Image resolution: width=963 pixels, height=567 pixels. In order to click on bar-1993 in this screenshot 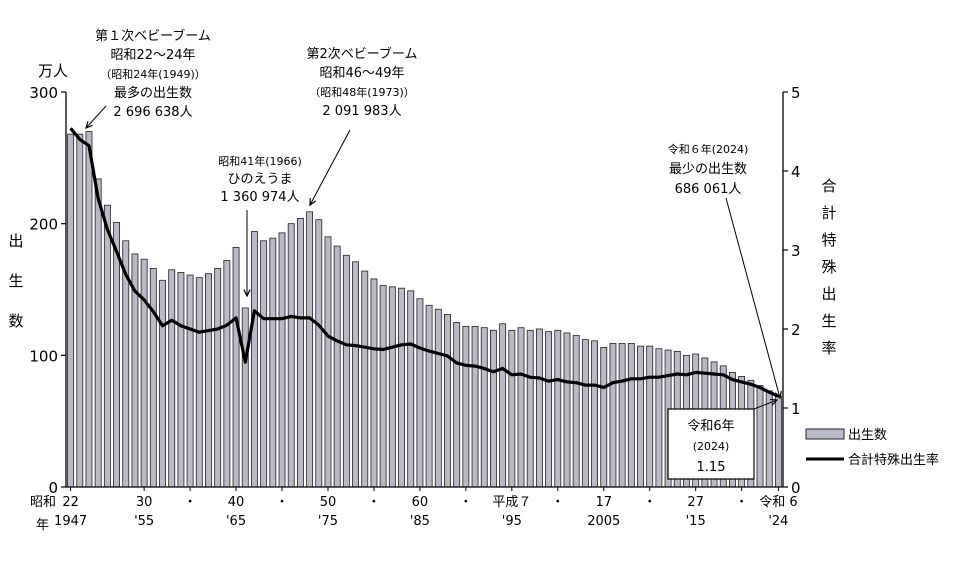, I will do `click(493, 408)`.